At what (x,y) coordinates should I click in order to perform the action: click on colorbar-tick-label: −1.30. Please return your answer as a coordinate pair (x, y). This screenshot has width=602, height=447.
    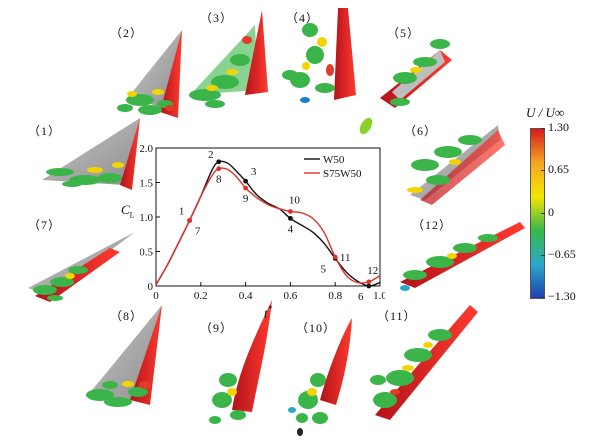
    Looking at the image, I should click on (562, 296).